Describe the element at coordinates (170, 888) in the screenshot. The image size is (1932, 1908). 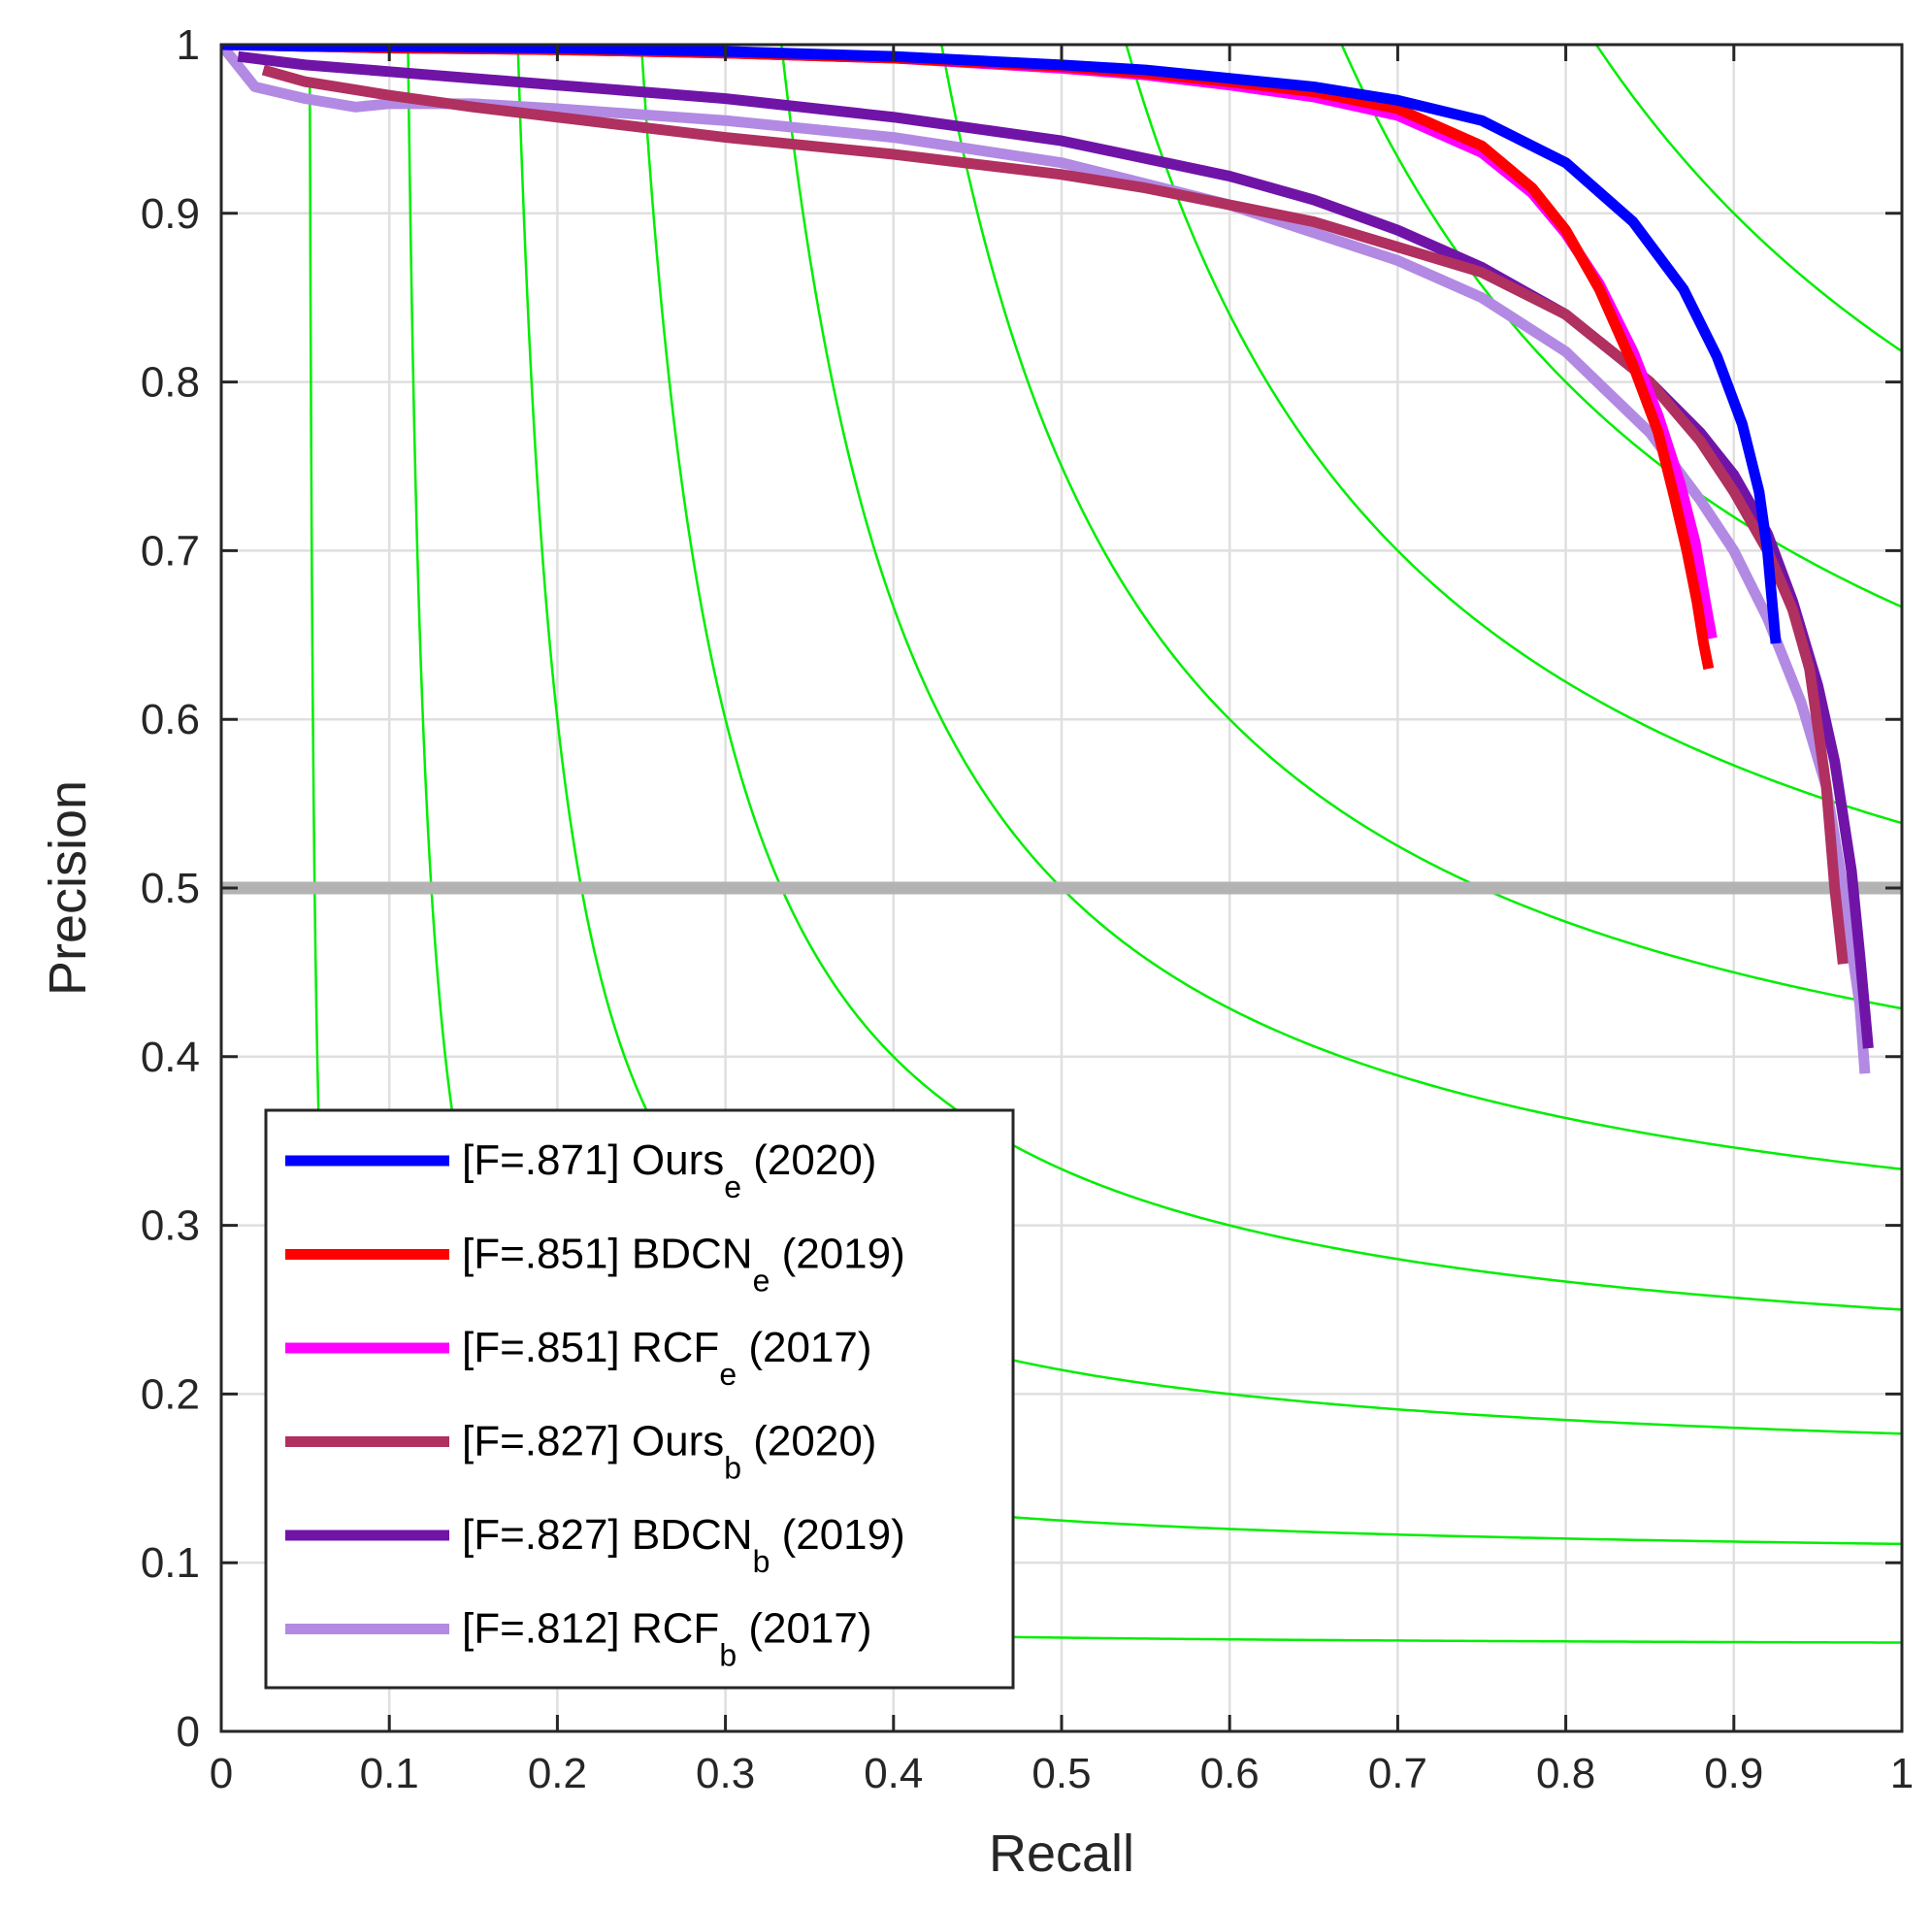
I see `y-tick-label: 0.5` at that location.